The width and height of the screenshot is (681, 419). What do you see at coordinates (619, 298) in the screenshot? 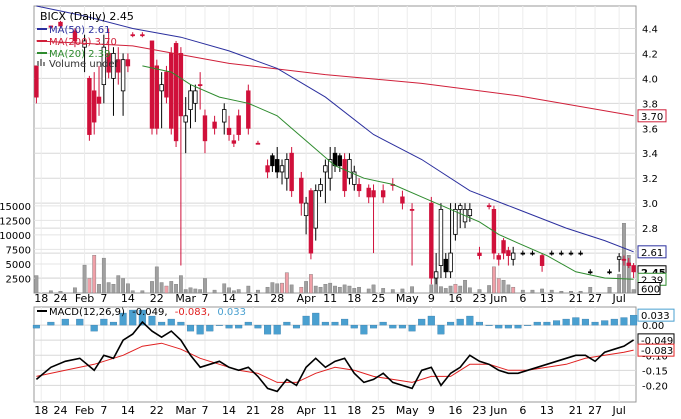
I see `date-label: Jul` at bounding box center [619, 298].